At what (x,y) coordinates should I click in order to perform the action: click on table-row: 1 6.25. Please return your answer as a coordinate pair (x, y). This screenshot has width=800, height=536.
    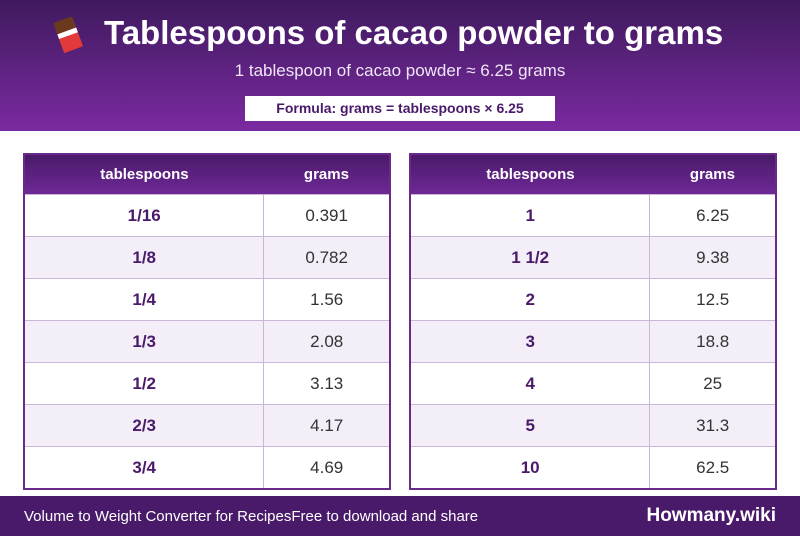
    Looking at the image, I should click on (593, 215).